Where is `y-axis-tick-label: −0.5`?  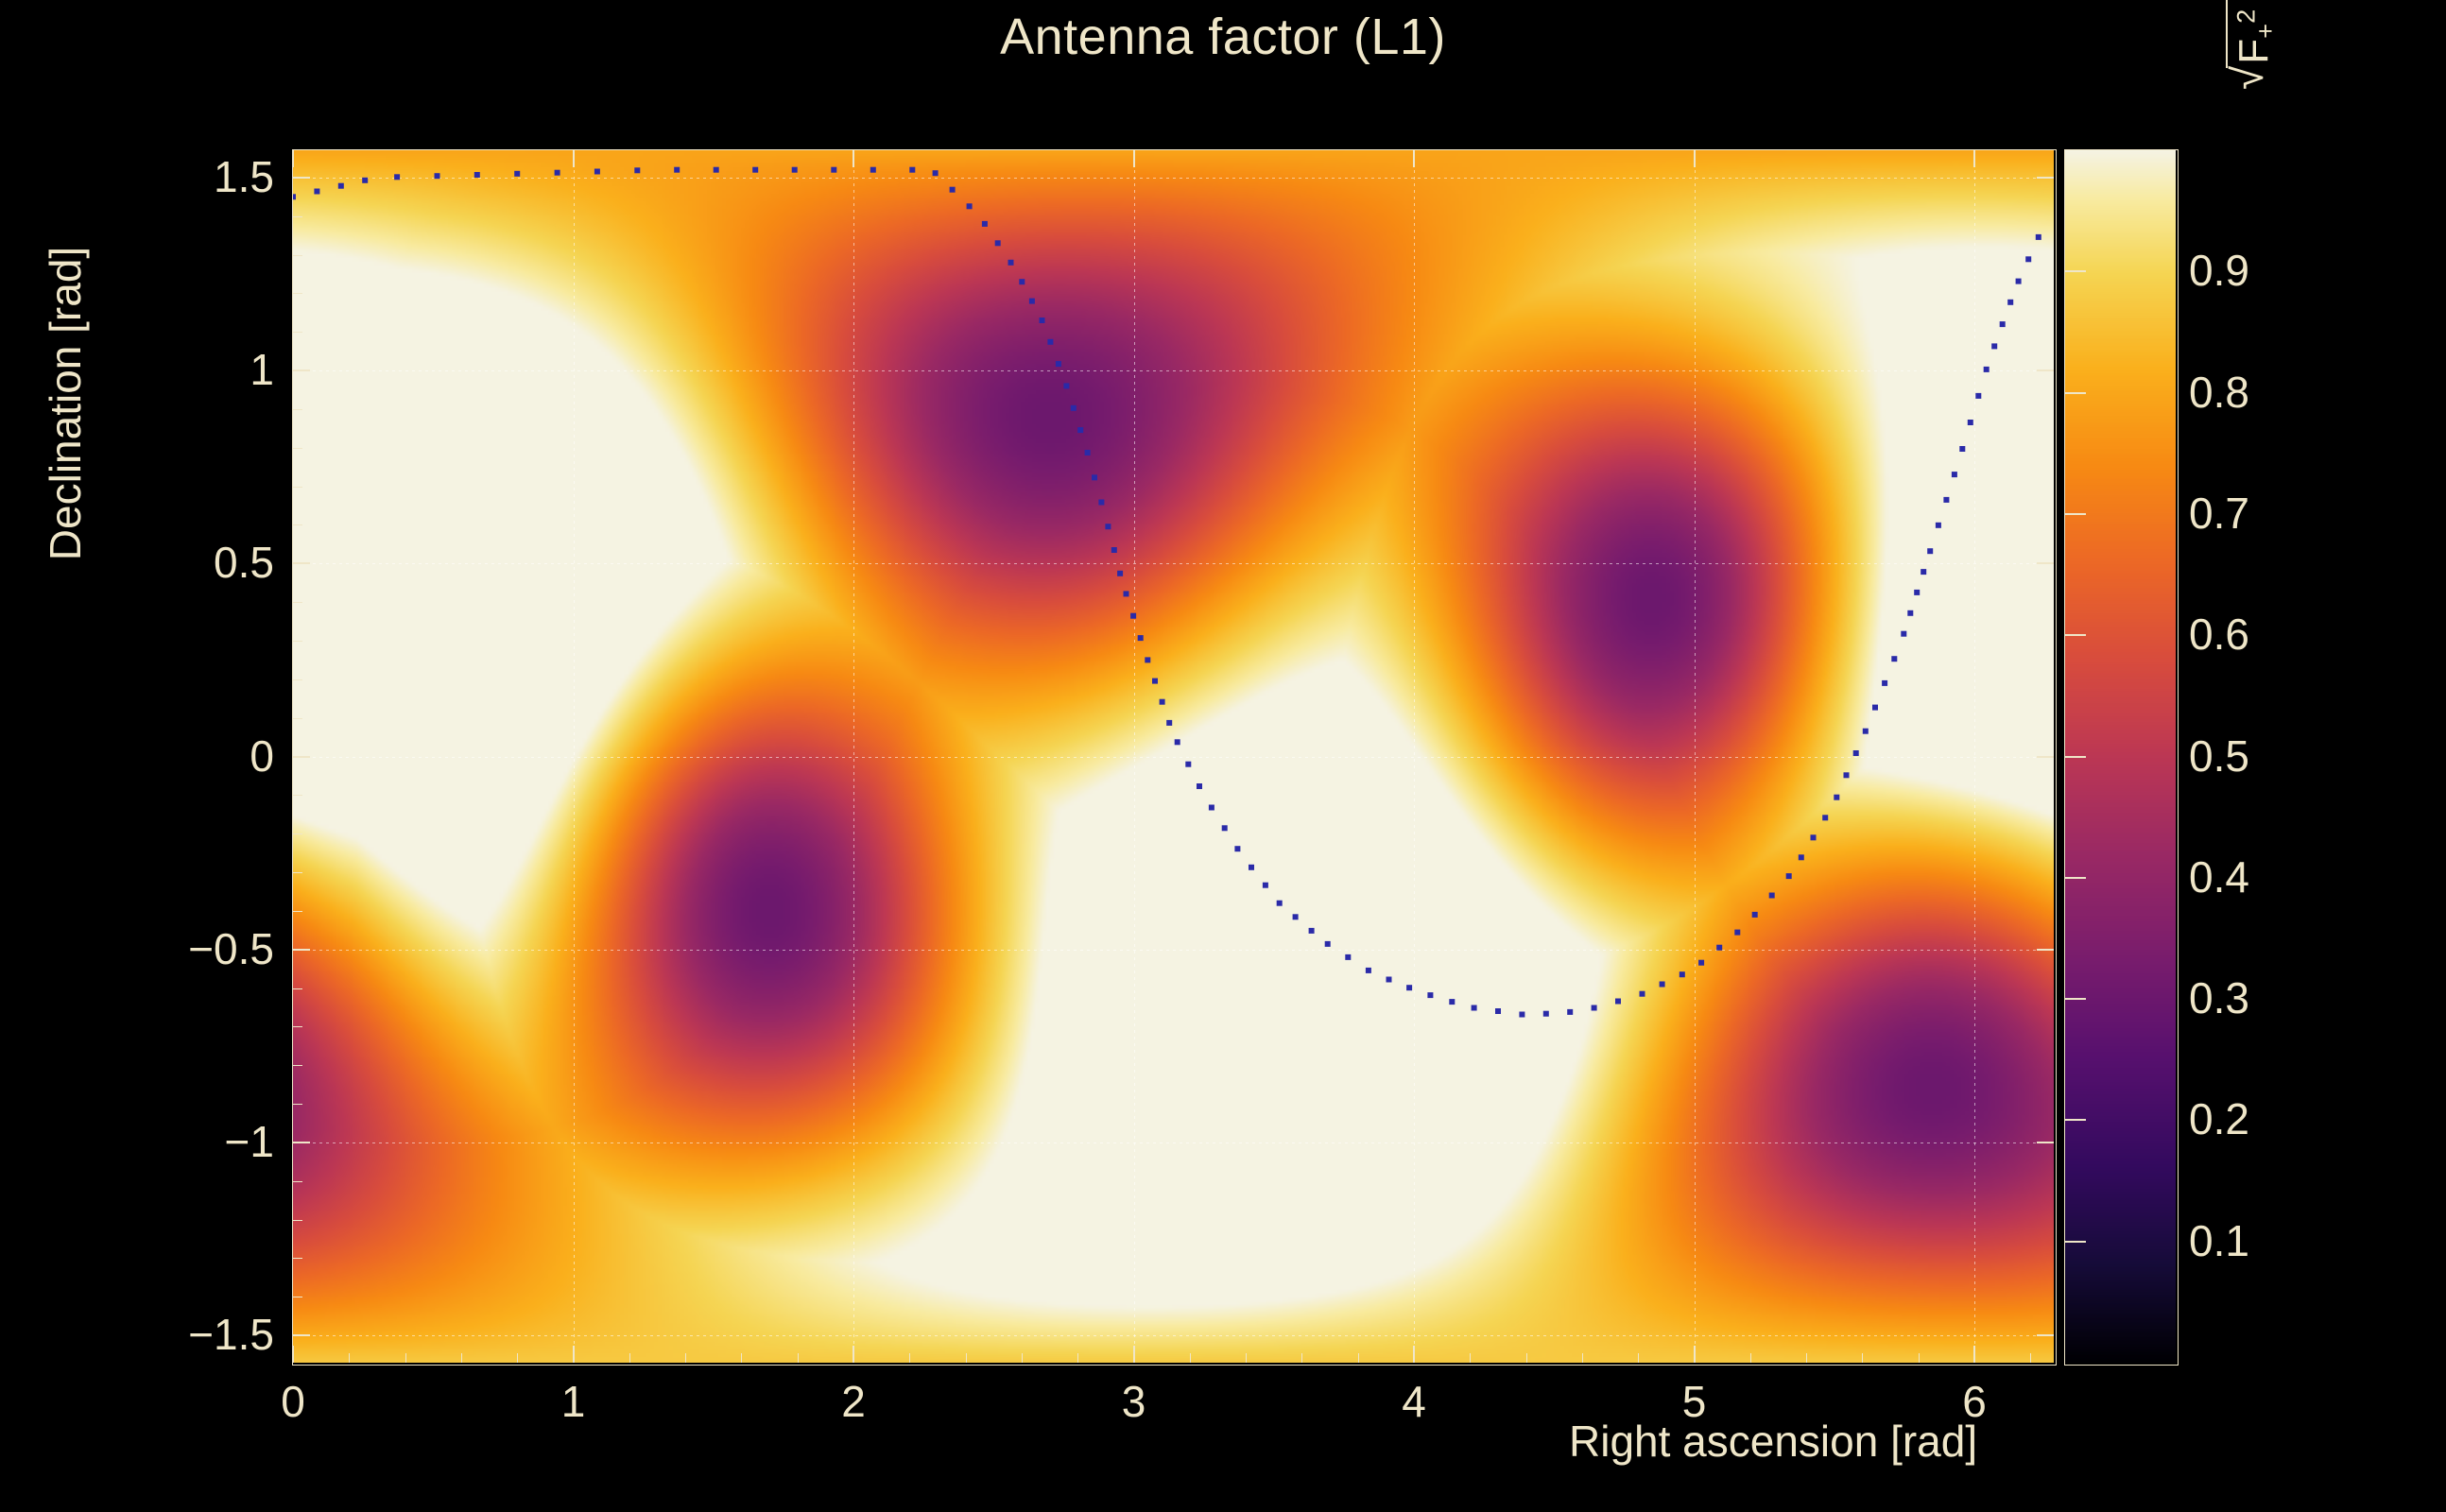
y-axis-tick-label: −0.5 is located at coordinates (231, 948).